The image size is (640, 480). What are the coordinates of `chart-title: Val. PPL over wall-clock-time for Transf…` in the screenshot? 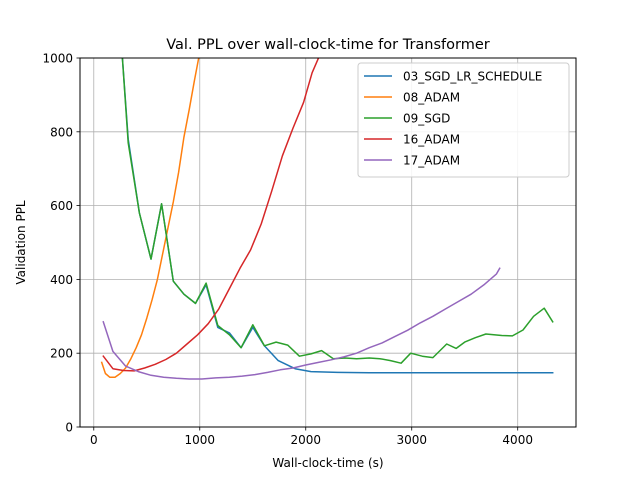 It's located at (328, 45).